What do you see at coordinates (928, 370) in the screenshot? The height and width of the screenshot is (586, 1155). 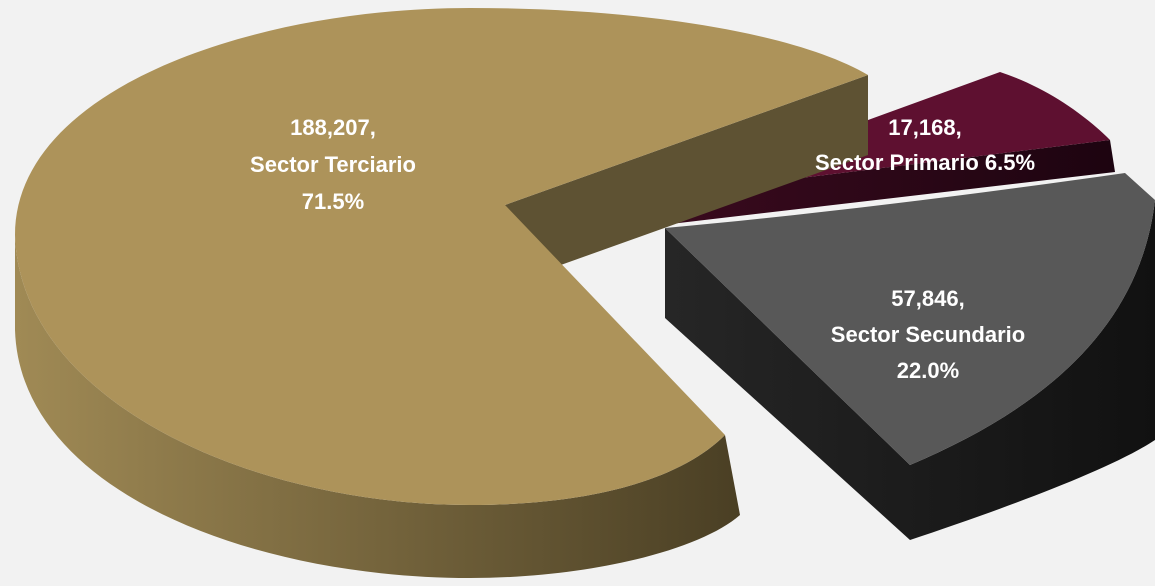 I see `label-secundario-line-2: 22.0%` at bounding box center [928, 370].